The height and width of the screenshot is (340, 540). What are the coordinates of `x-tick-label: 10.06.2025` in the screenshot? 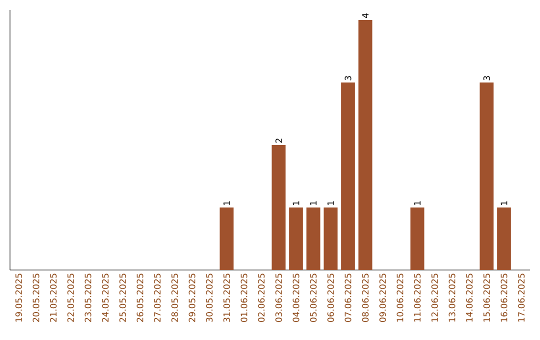 It's located at (400, 298).